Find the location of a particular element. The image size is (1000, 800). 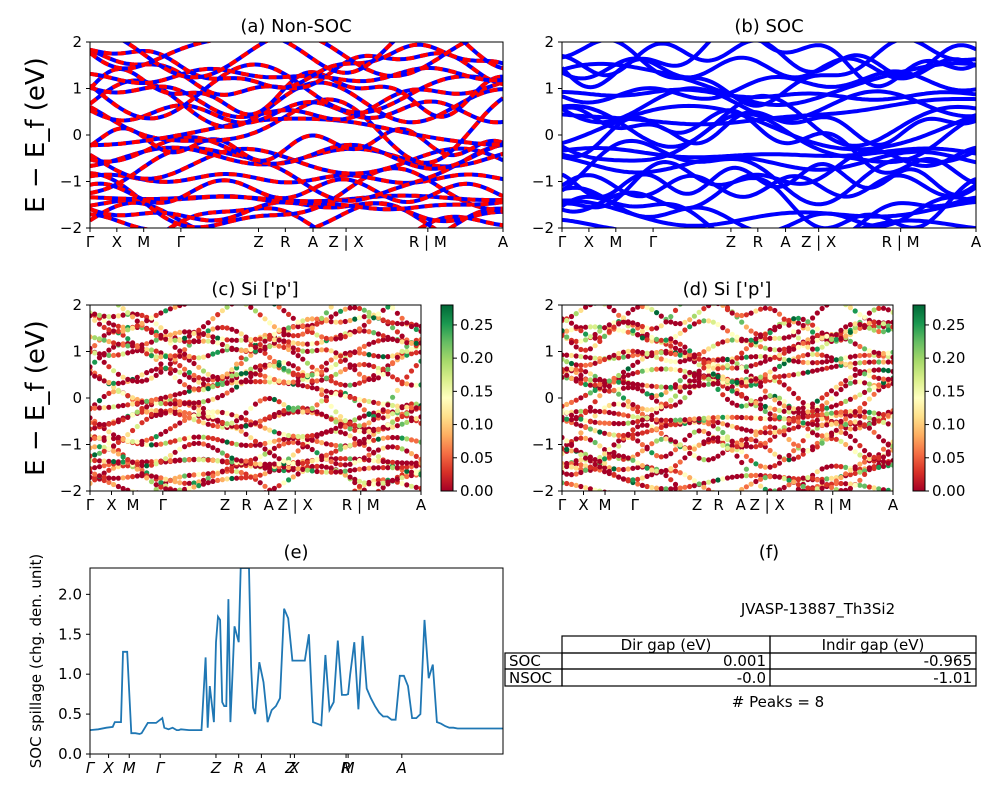

xtick-label: Z is located at coordinates (290, 768).